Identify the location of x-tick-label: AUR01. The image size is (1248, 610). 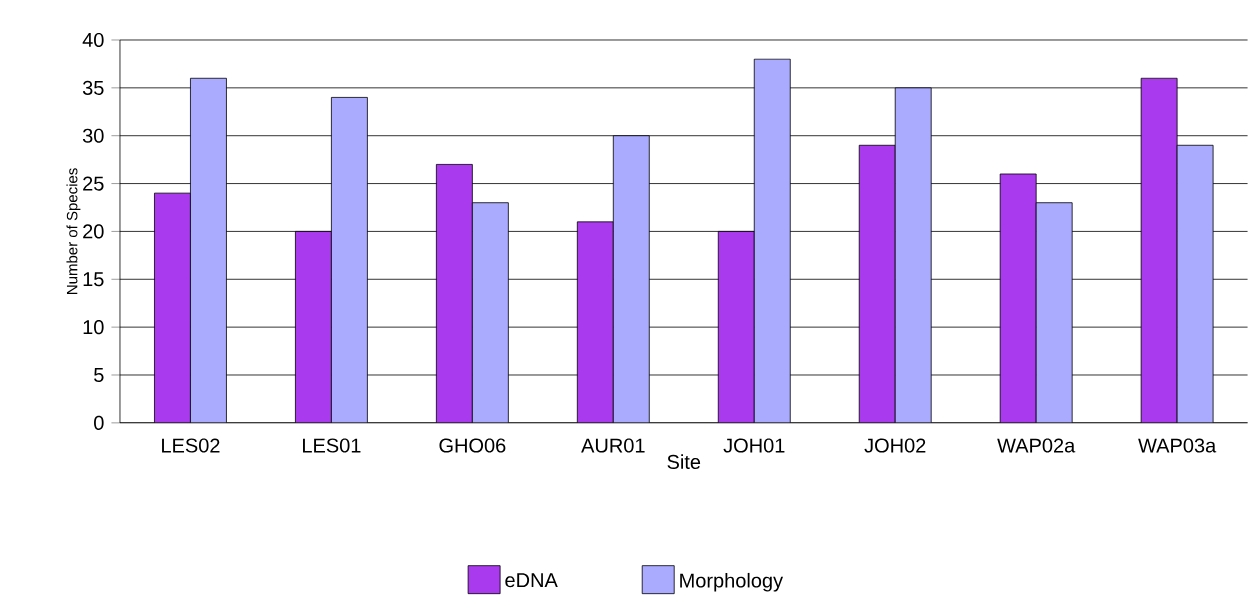
(613, 445).